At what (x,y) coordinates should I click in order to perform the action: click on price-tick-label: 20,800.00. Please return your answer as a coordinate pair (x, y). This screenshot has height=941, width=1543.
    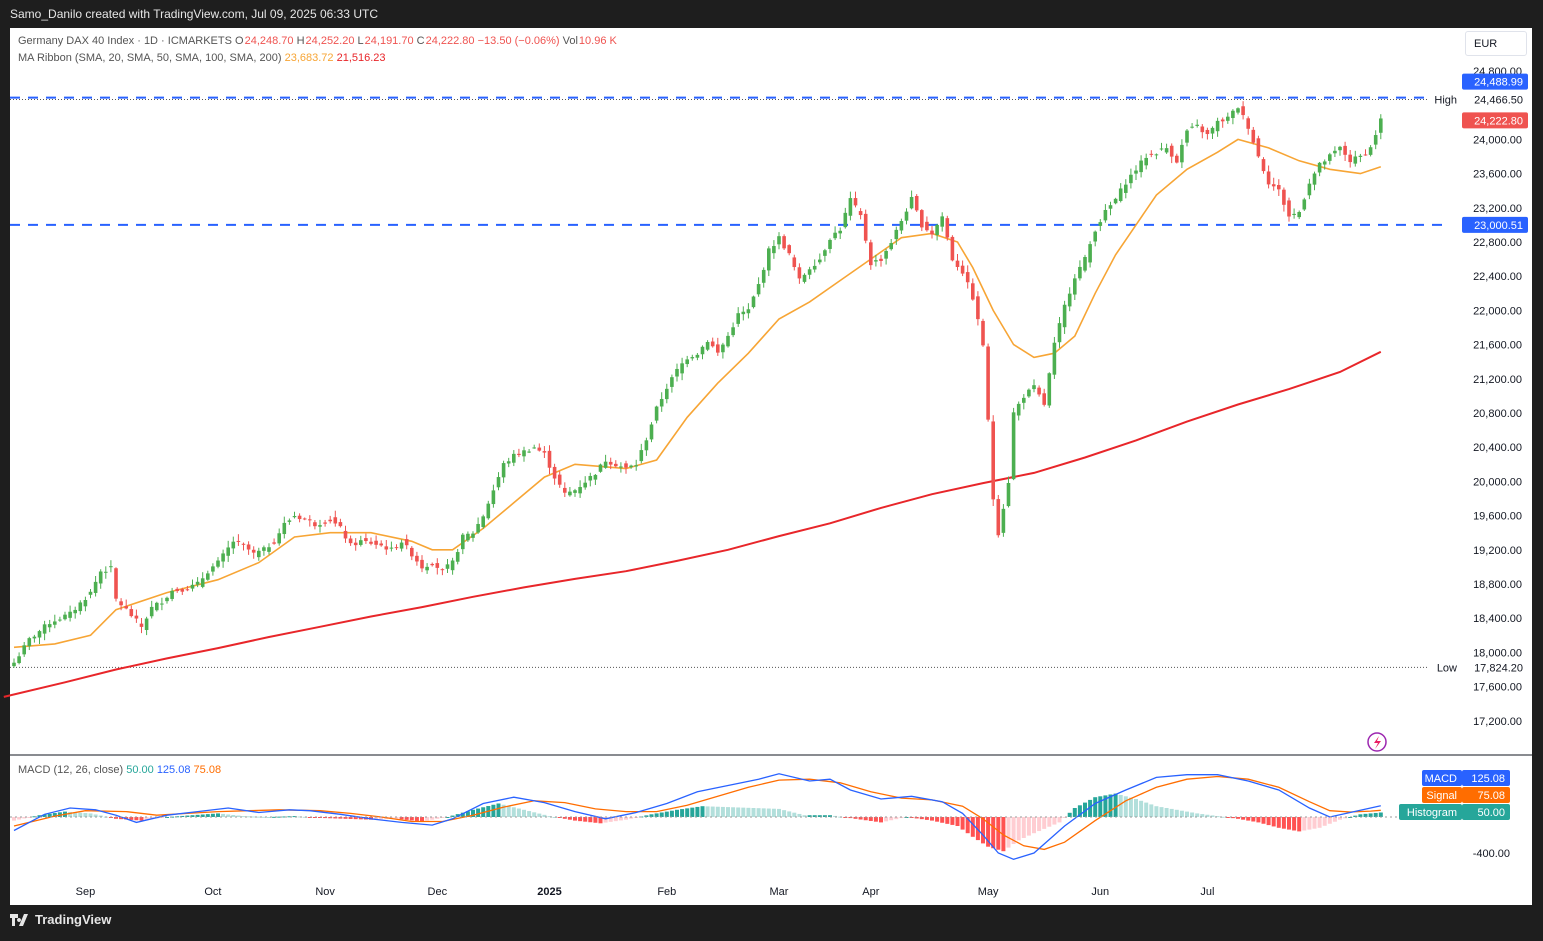
    Looking at the image, I should click on (1497, 414).